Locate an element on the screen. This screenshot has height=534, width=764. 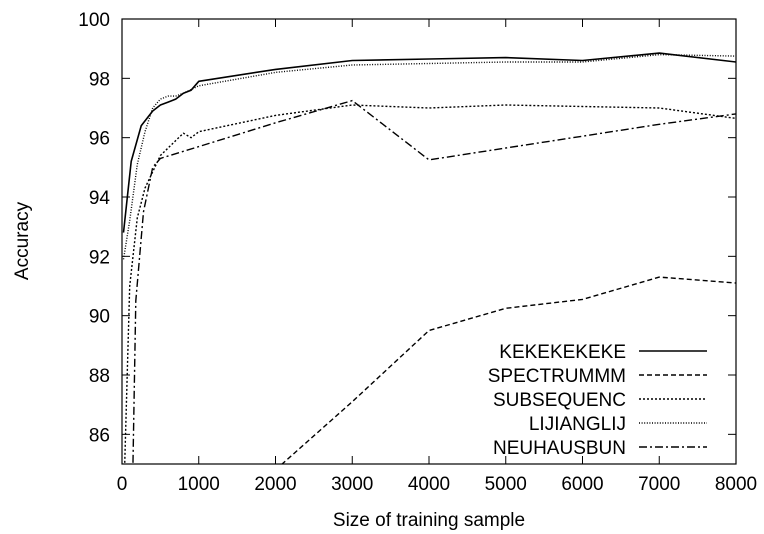
y-tick-label: 92 is located at coordinates (99, 257).